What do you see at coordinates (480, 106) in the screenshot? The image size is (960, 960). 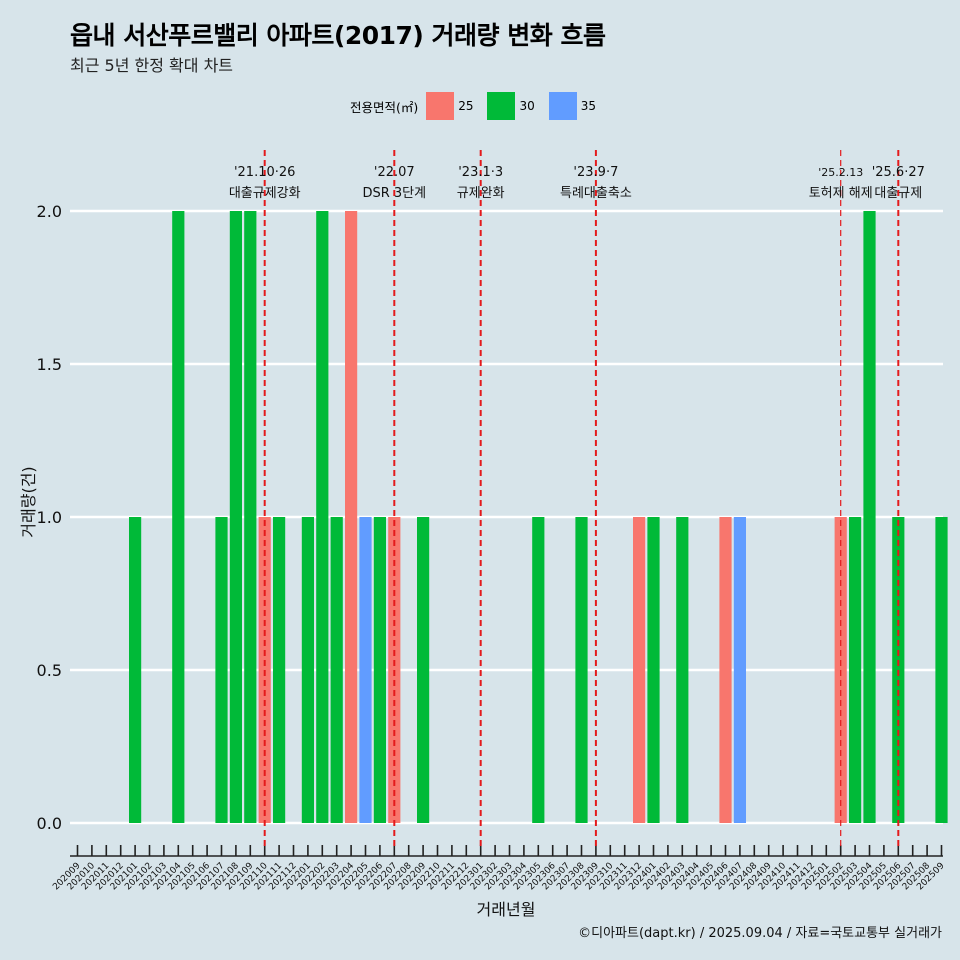 I see `legend: 전용면적(㎡) 25 30 35` at bounding box center [480, 106].